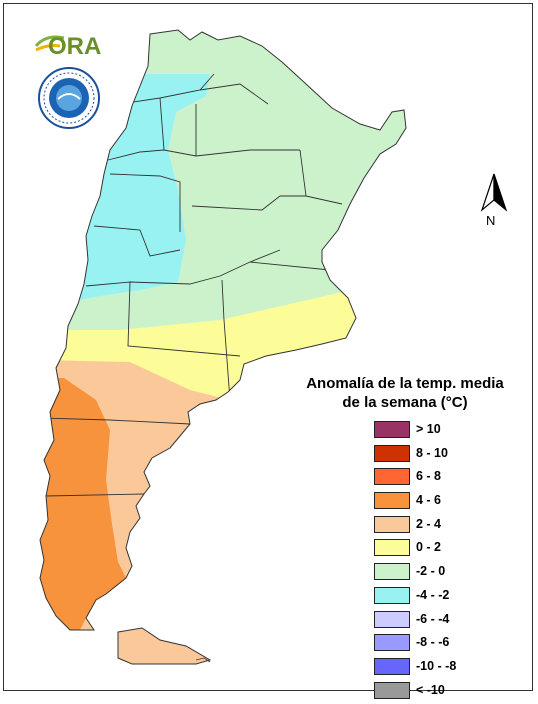 This screenshot has height=704, width=538. Describe the element at coordinates (431, 571) in the screenshot. I see `legend-label: -2 - 0` at that location.